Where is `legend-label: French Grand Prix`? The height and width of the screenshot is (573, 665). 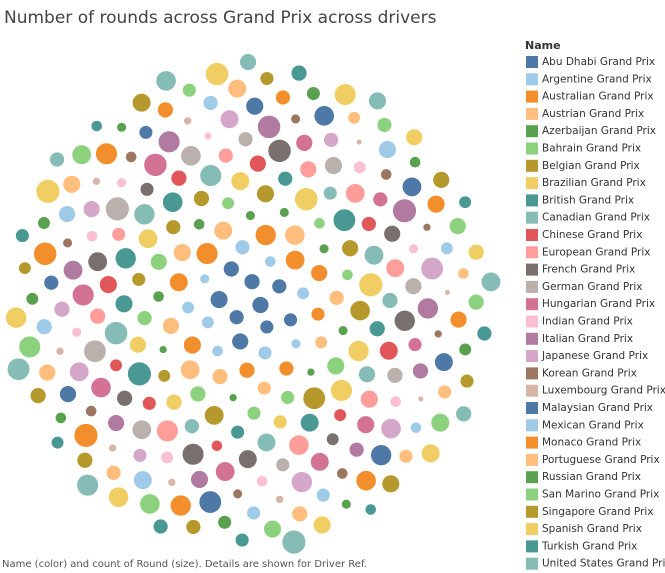 legend-label: French Grand Prix is located at coordinates (588, 270).